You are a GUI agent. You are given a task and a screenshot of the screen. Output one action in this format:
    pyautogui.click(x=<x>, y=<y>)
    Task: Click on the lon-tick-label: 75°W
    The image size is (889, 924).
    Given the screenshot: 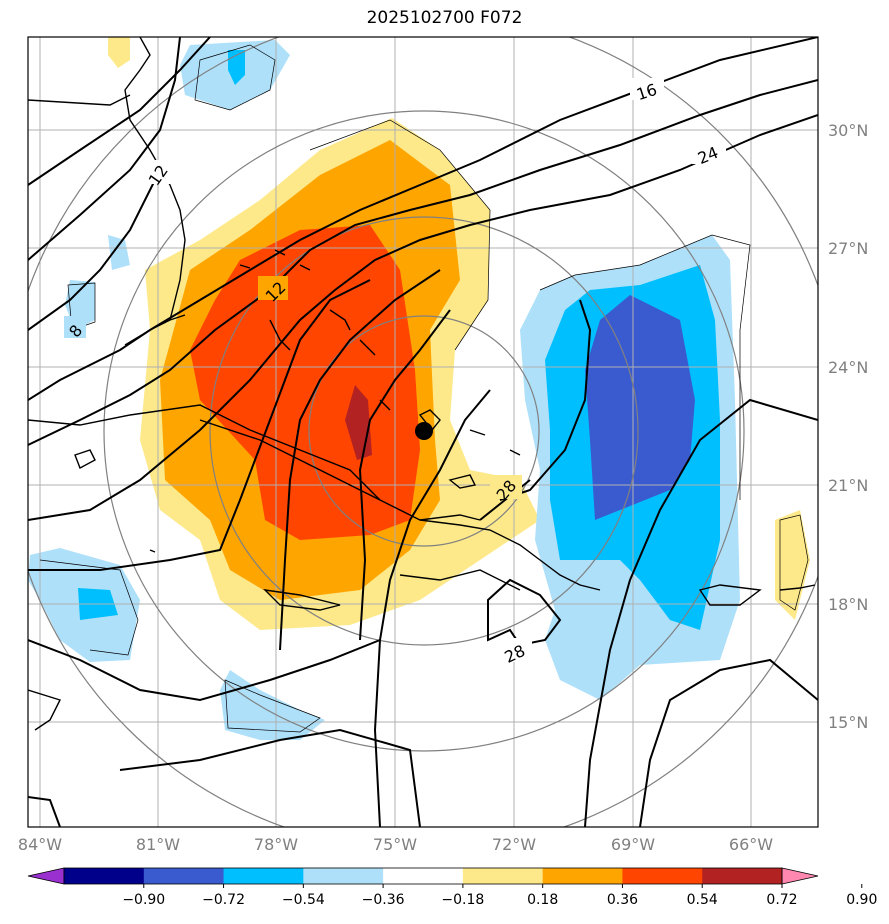 What is the action you would take?
    pyautogui.click(x=395, y=844)
    